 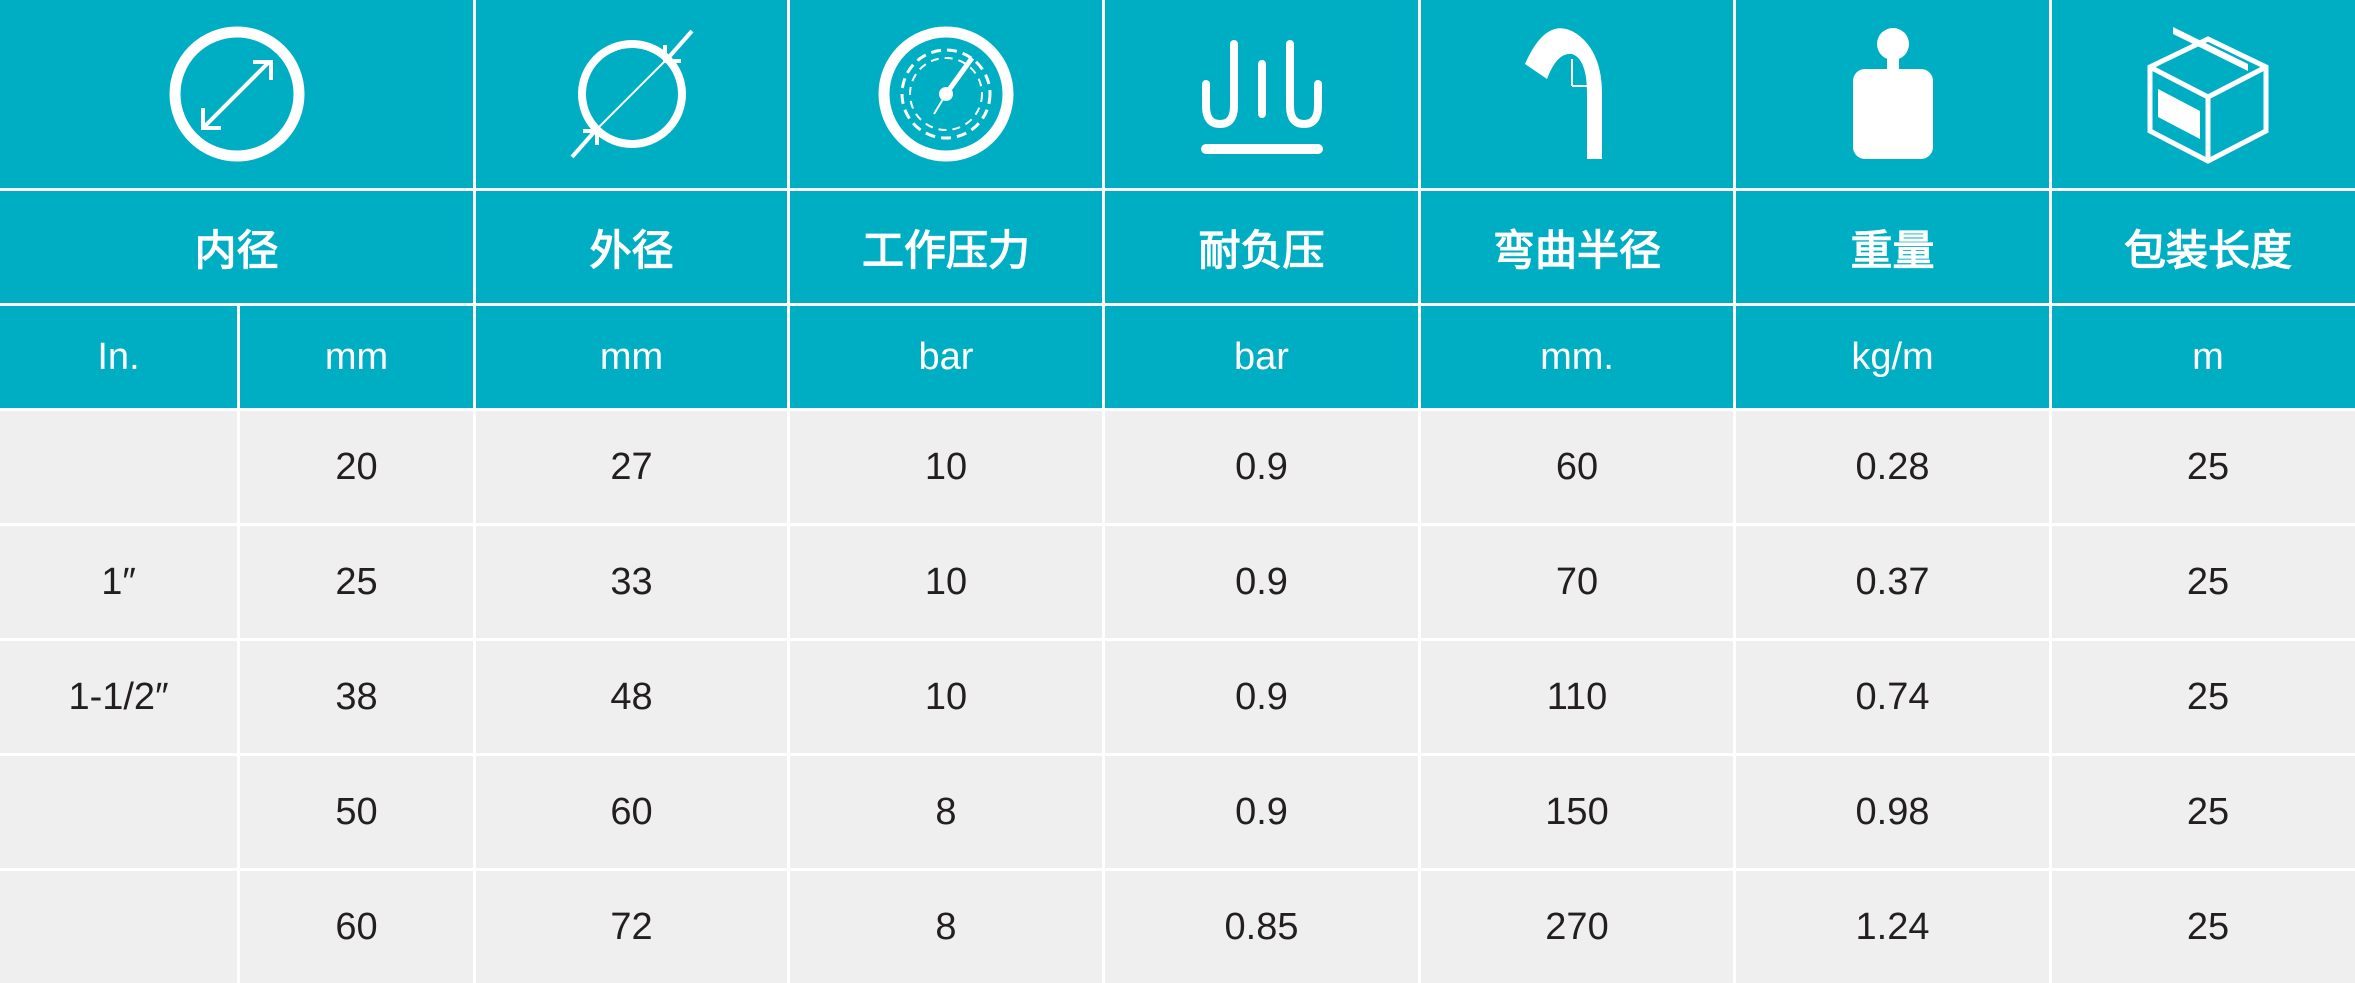 What do you see at coordinates (118, 582) in the screenshot?
I see `table-cell: 1″` at bounding box center [118, 582].